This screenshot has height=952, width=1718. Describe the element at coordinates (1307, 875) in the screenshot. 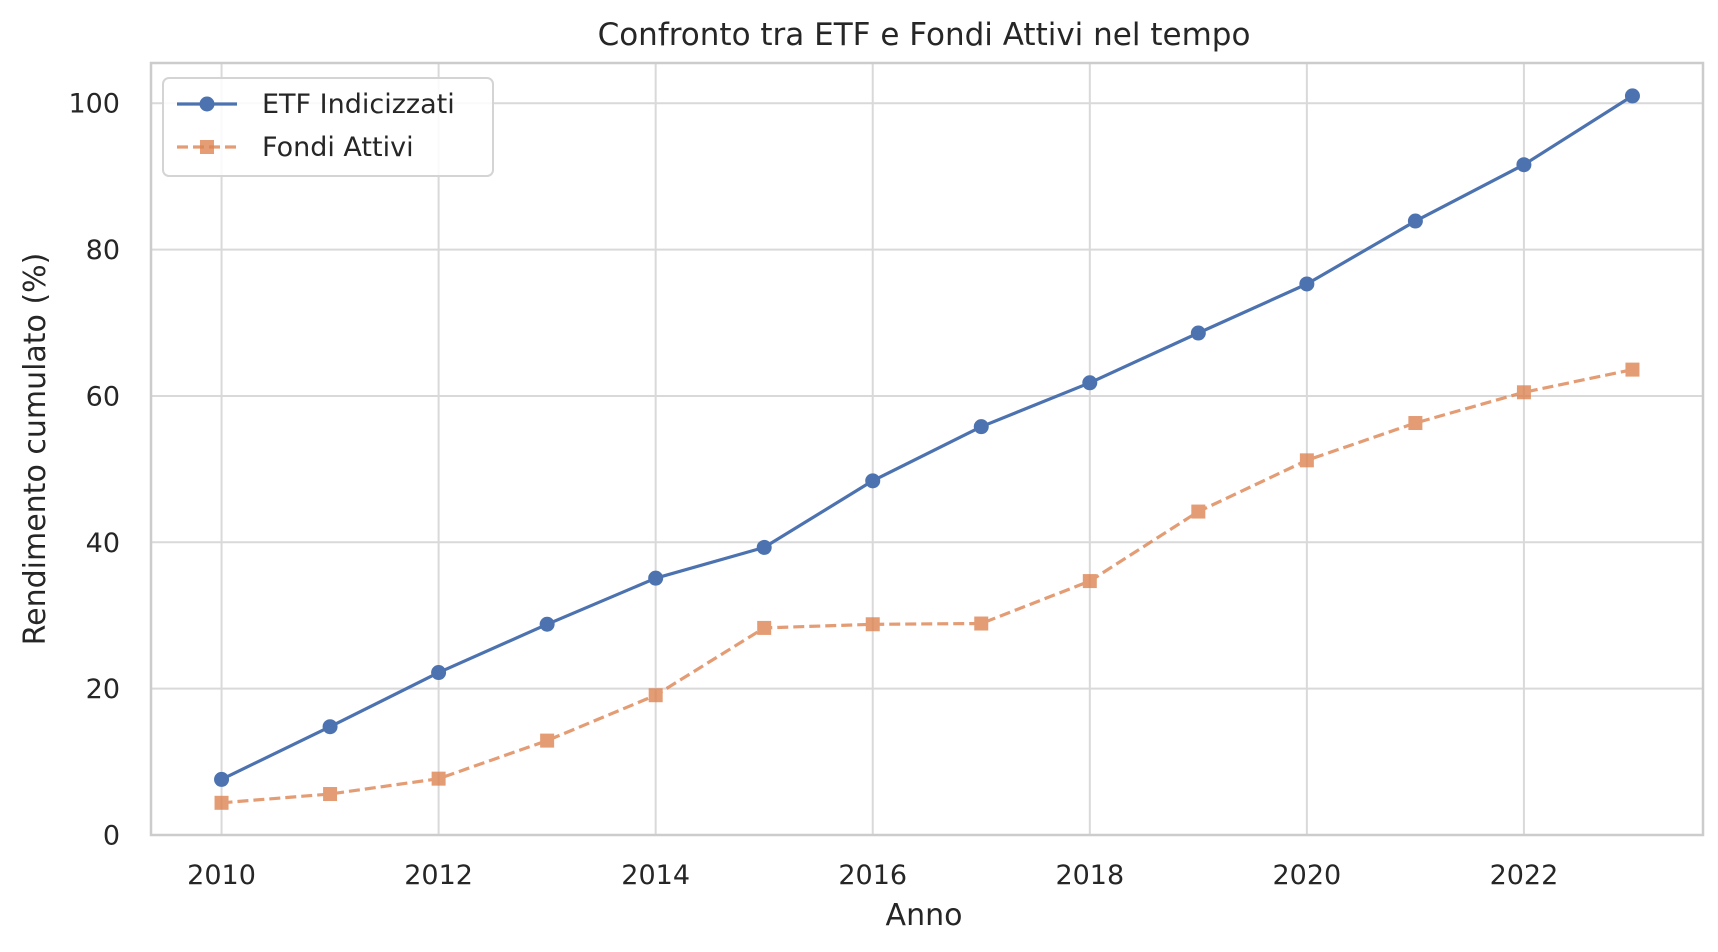

I see `x-tick-label: 2020` at that location.